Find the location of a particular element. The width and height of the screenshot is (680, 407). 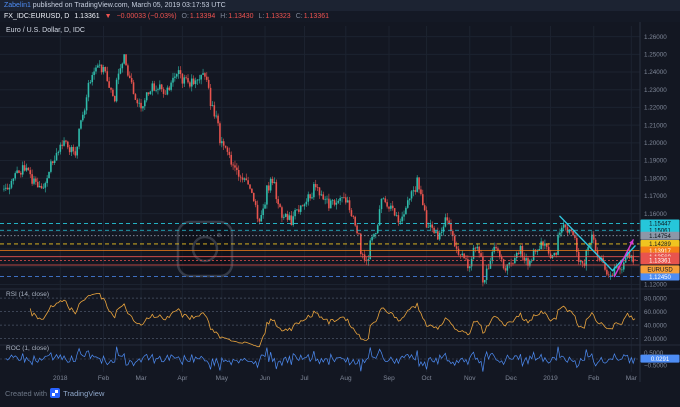

svg-text: 1.15447 is located at coordinates (660, 225).